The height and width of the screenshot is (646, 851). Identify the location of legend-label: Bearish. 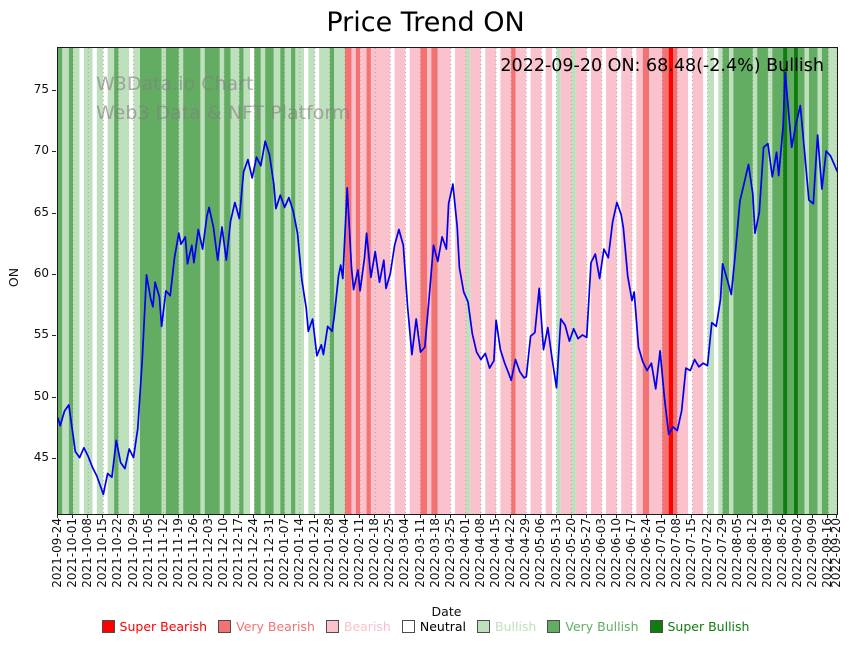
(367, 626).